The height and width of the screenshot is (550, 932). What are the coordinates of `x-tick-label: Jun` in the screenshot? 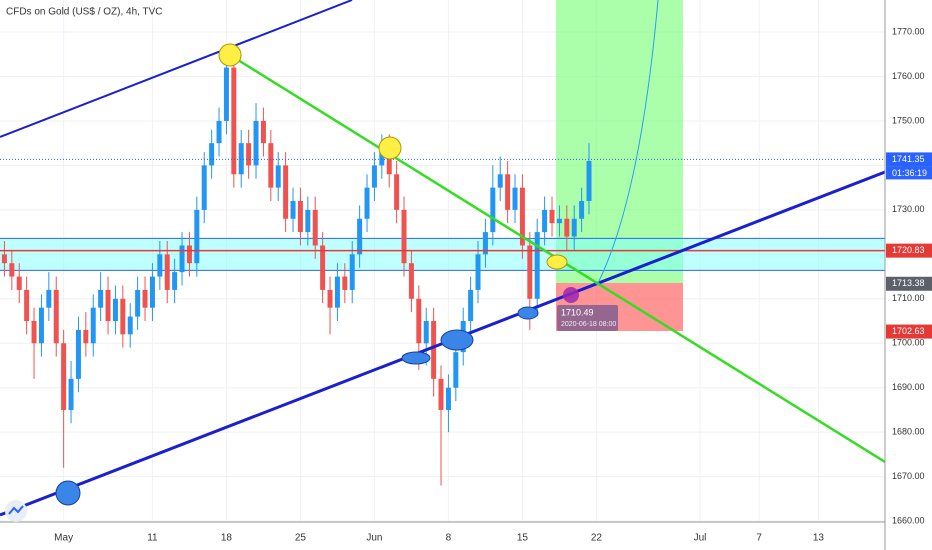 It's located at (374, 538).